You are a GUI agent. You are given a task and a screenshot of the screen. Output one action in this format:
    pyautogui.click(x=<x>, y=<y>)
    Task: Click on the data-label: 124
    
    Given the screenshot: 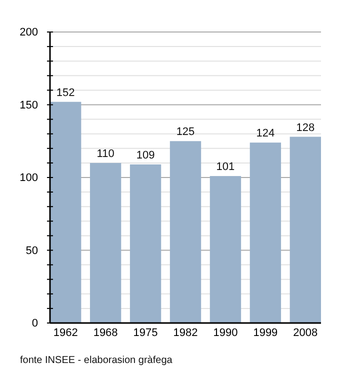 What is the action you would take?
    pyautogui.click(x=265, y=134)
    